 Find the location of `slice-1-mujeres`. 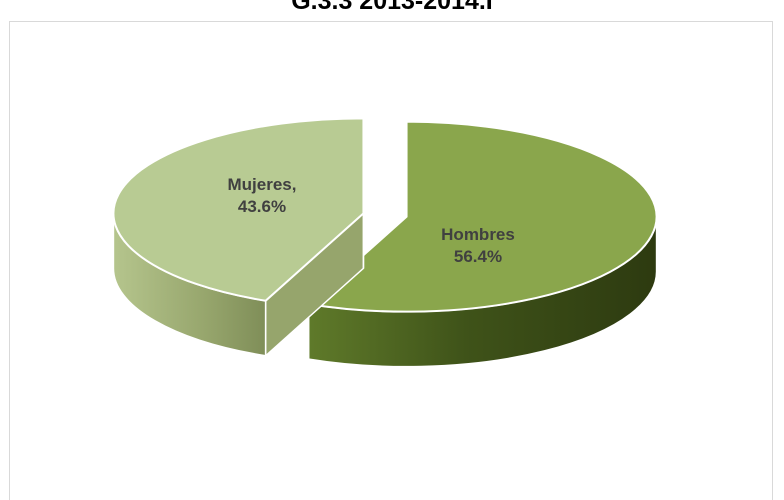

slice-1-mujeres is located at coordinates (238, 209).